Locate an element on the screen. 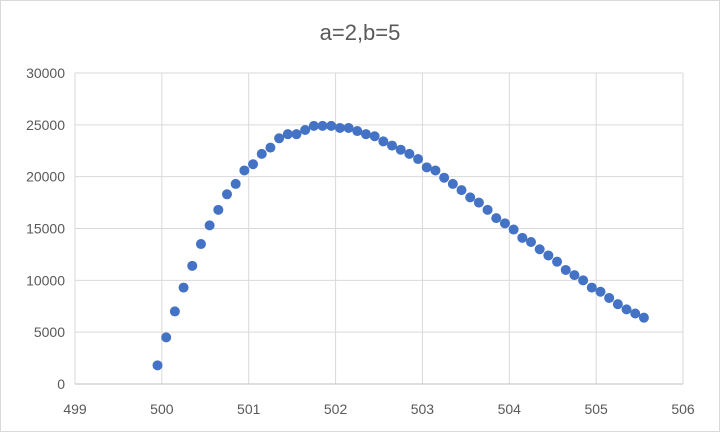 The height and width of the screenshot is (432, 720). x-tick-label: 499 is located at coordinates (75, 409).